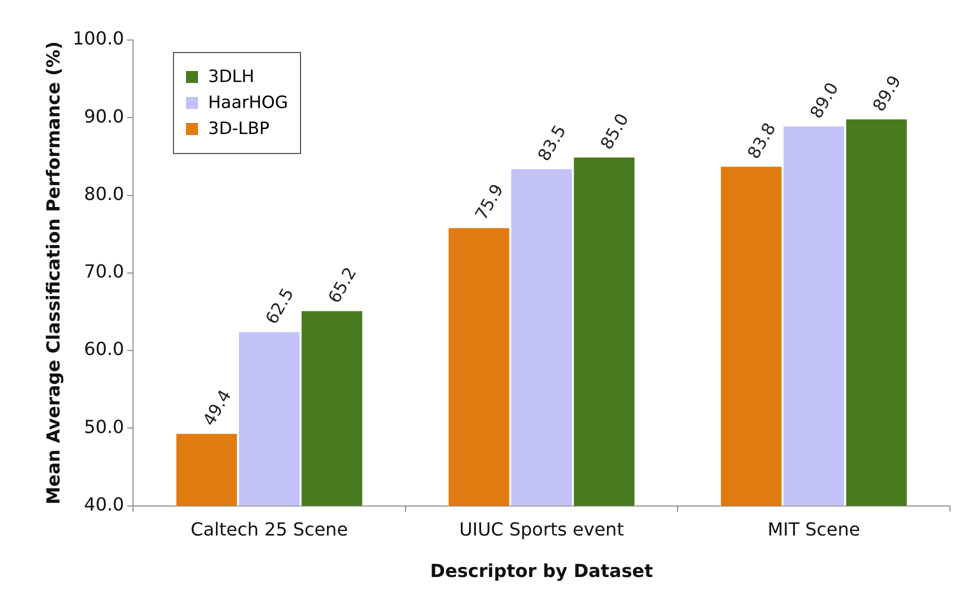 The image size is (977, 605). Describe the element at coordinates (269, 529) in the screenshot. I see `x-tick-label: Caltech 25 Scene` at that location.